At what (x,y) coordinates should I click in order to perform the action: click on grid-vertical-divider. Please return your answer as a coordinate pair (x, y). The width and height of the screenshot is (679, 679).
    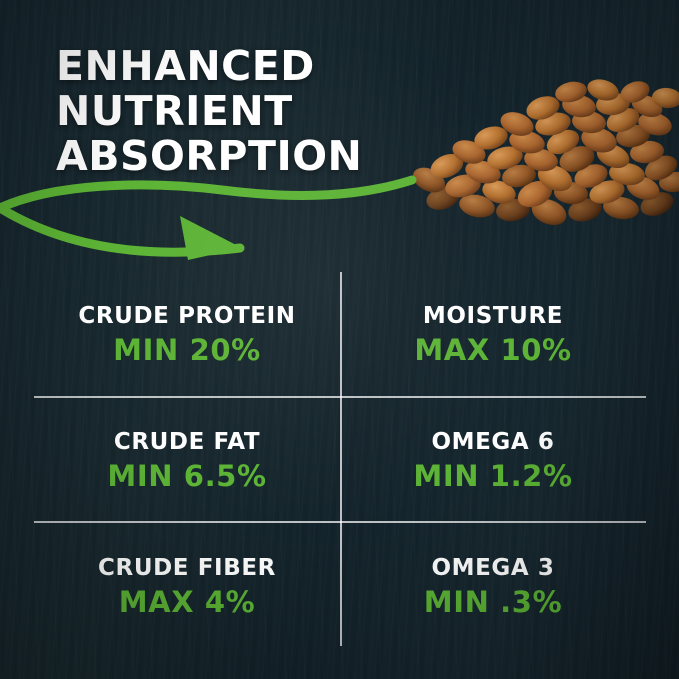
    Looking at the image, I should click on (341, 459).